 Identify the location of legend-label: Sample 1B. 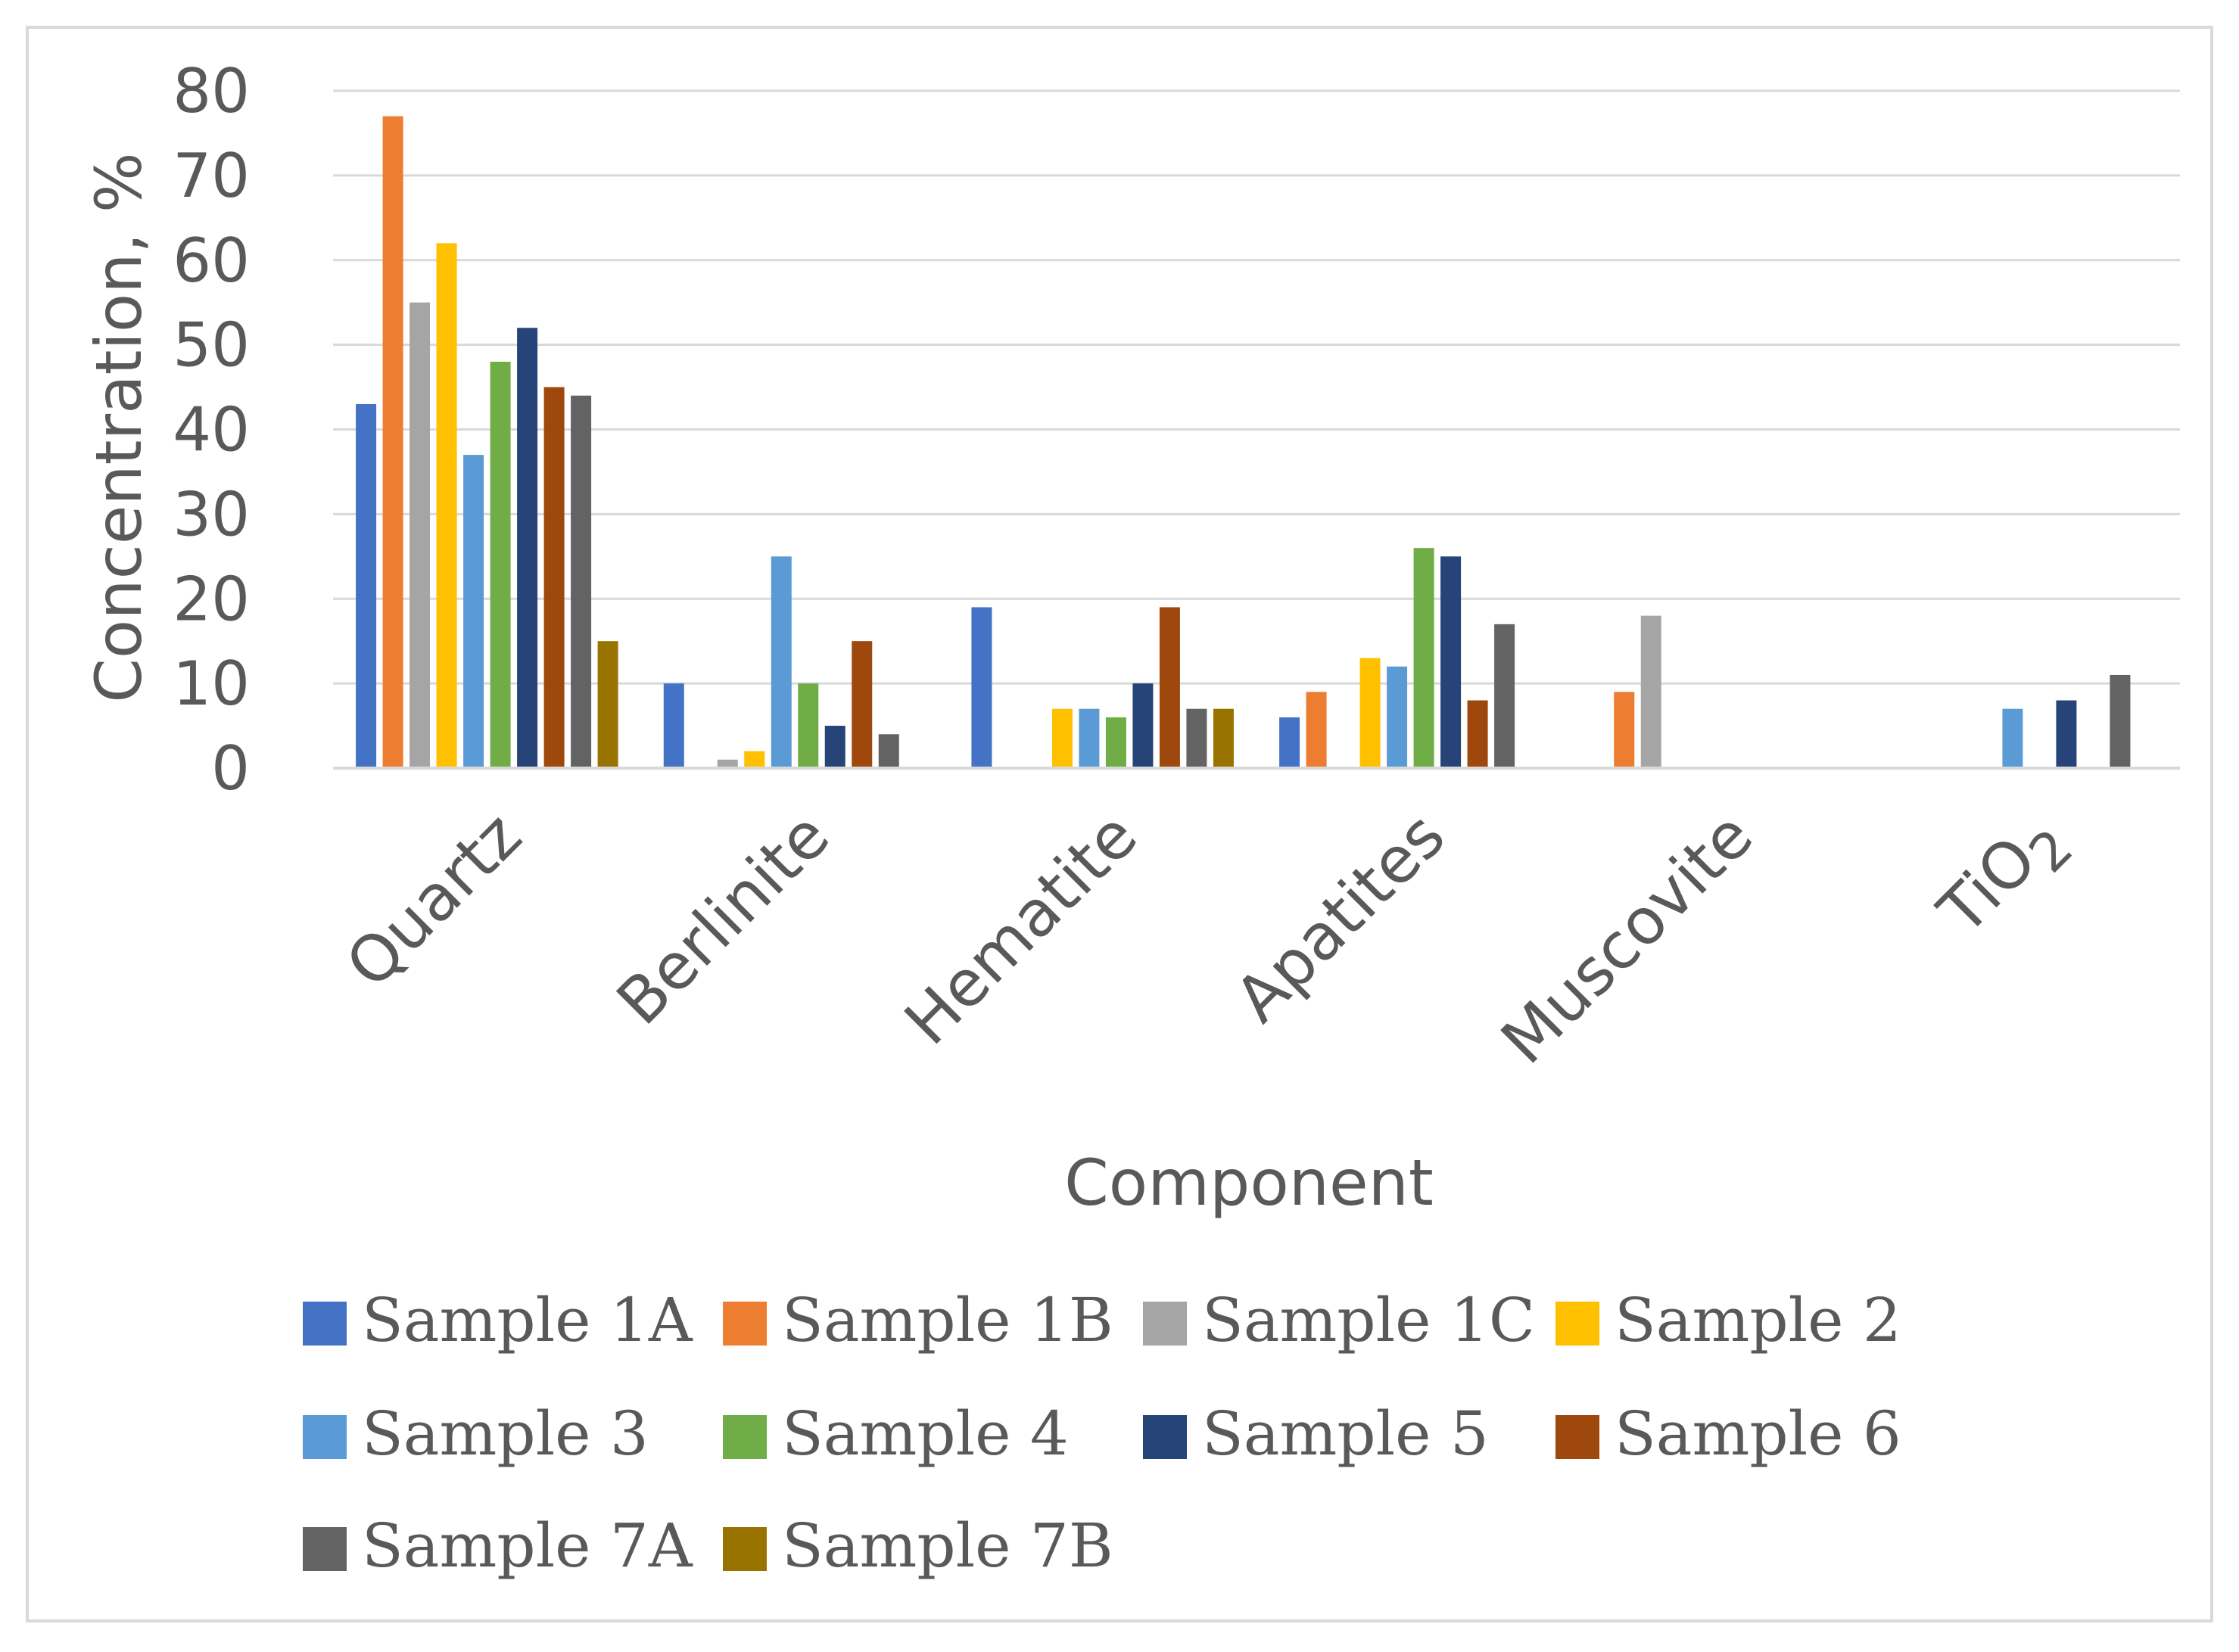
(948, 1320).